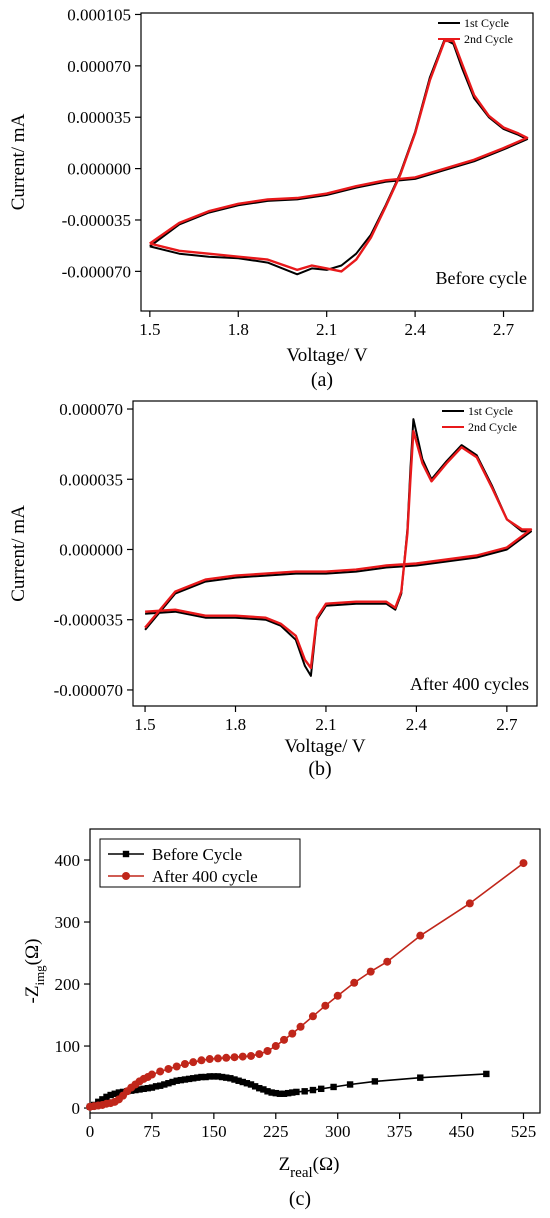  What do you see at coordinates (469, 684) in the screenshot?
I see `panel-annotation: After 400 cycles` at bounding box center [469, 684].